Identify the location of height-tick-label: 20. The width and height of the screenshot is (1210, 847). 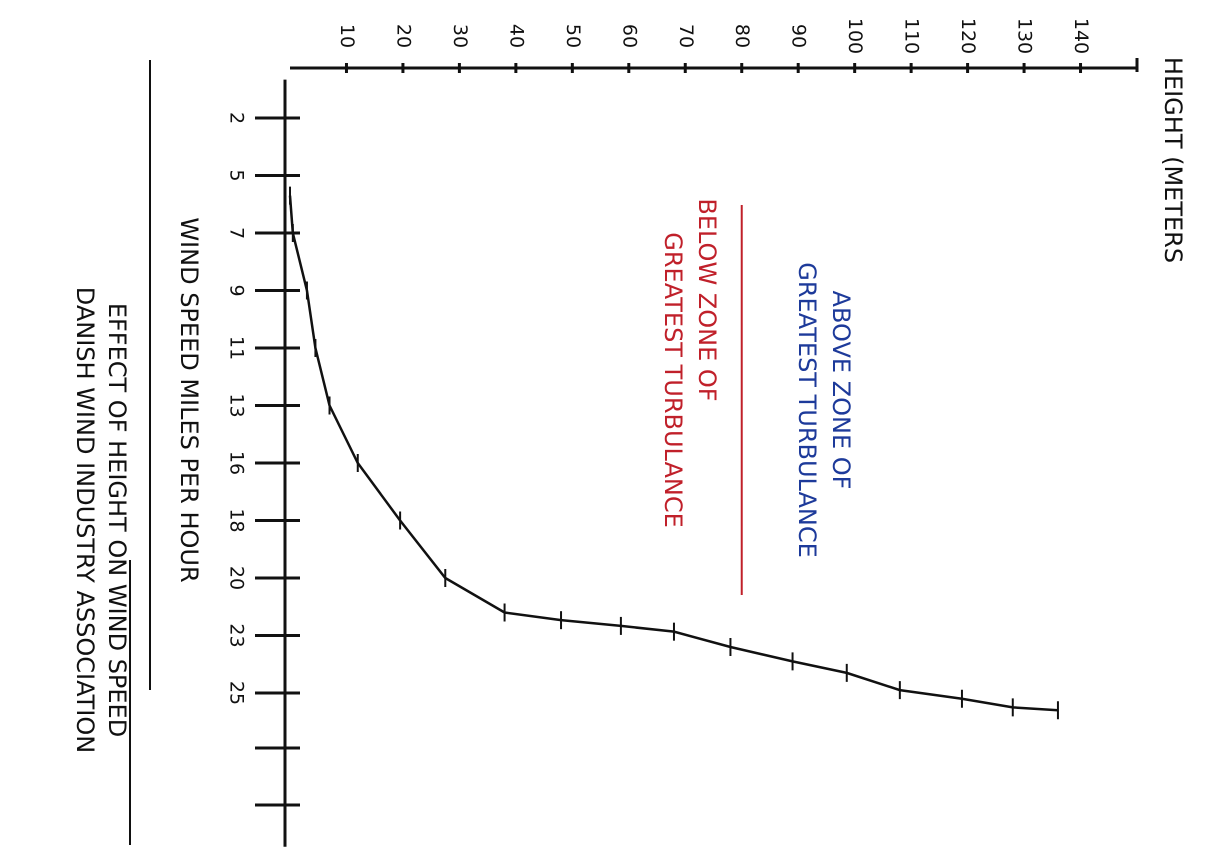
(403, 36).